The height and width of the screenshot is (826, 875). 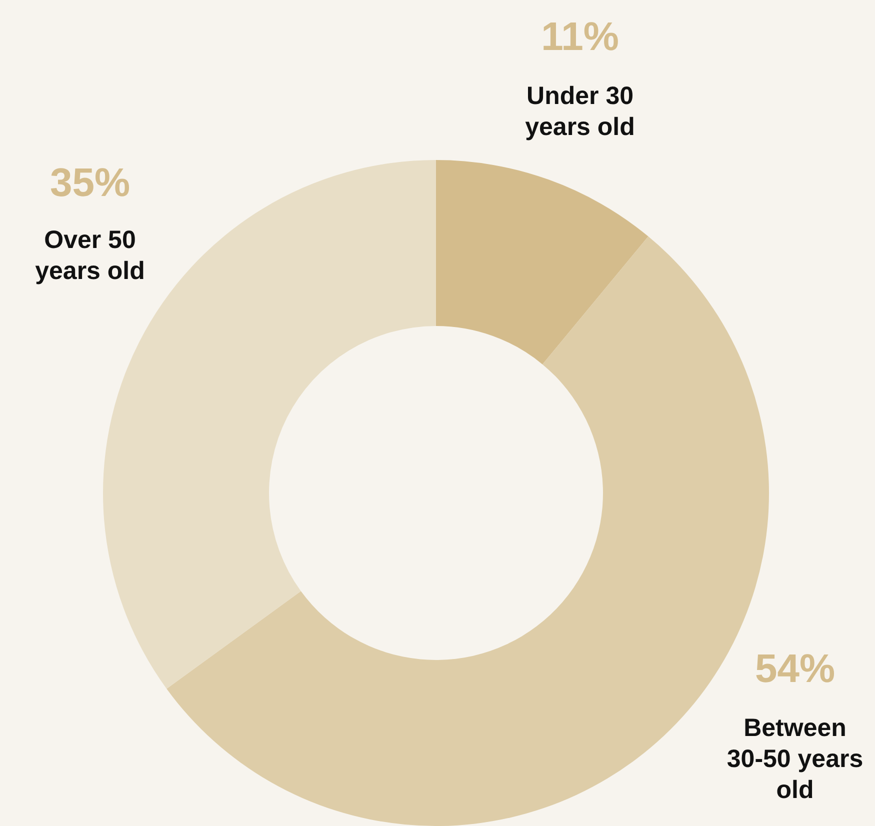 I want to click on donut-slice, so click(x=542, y=262).